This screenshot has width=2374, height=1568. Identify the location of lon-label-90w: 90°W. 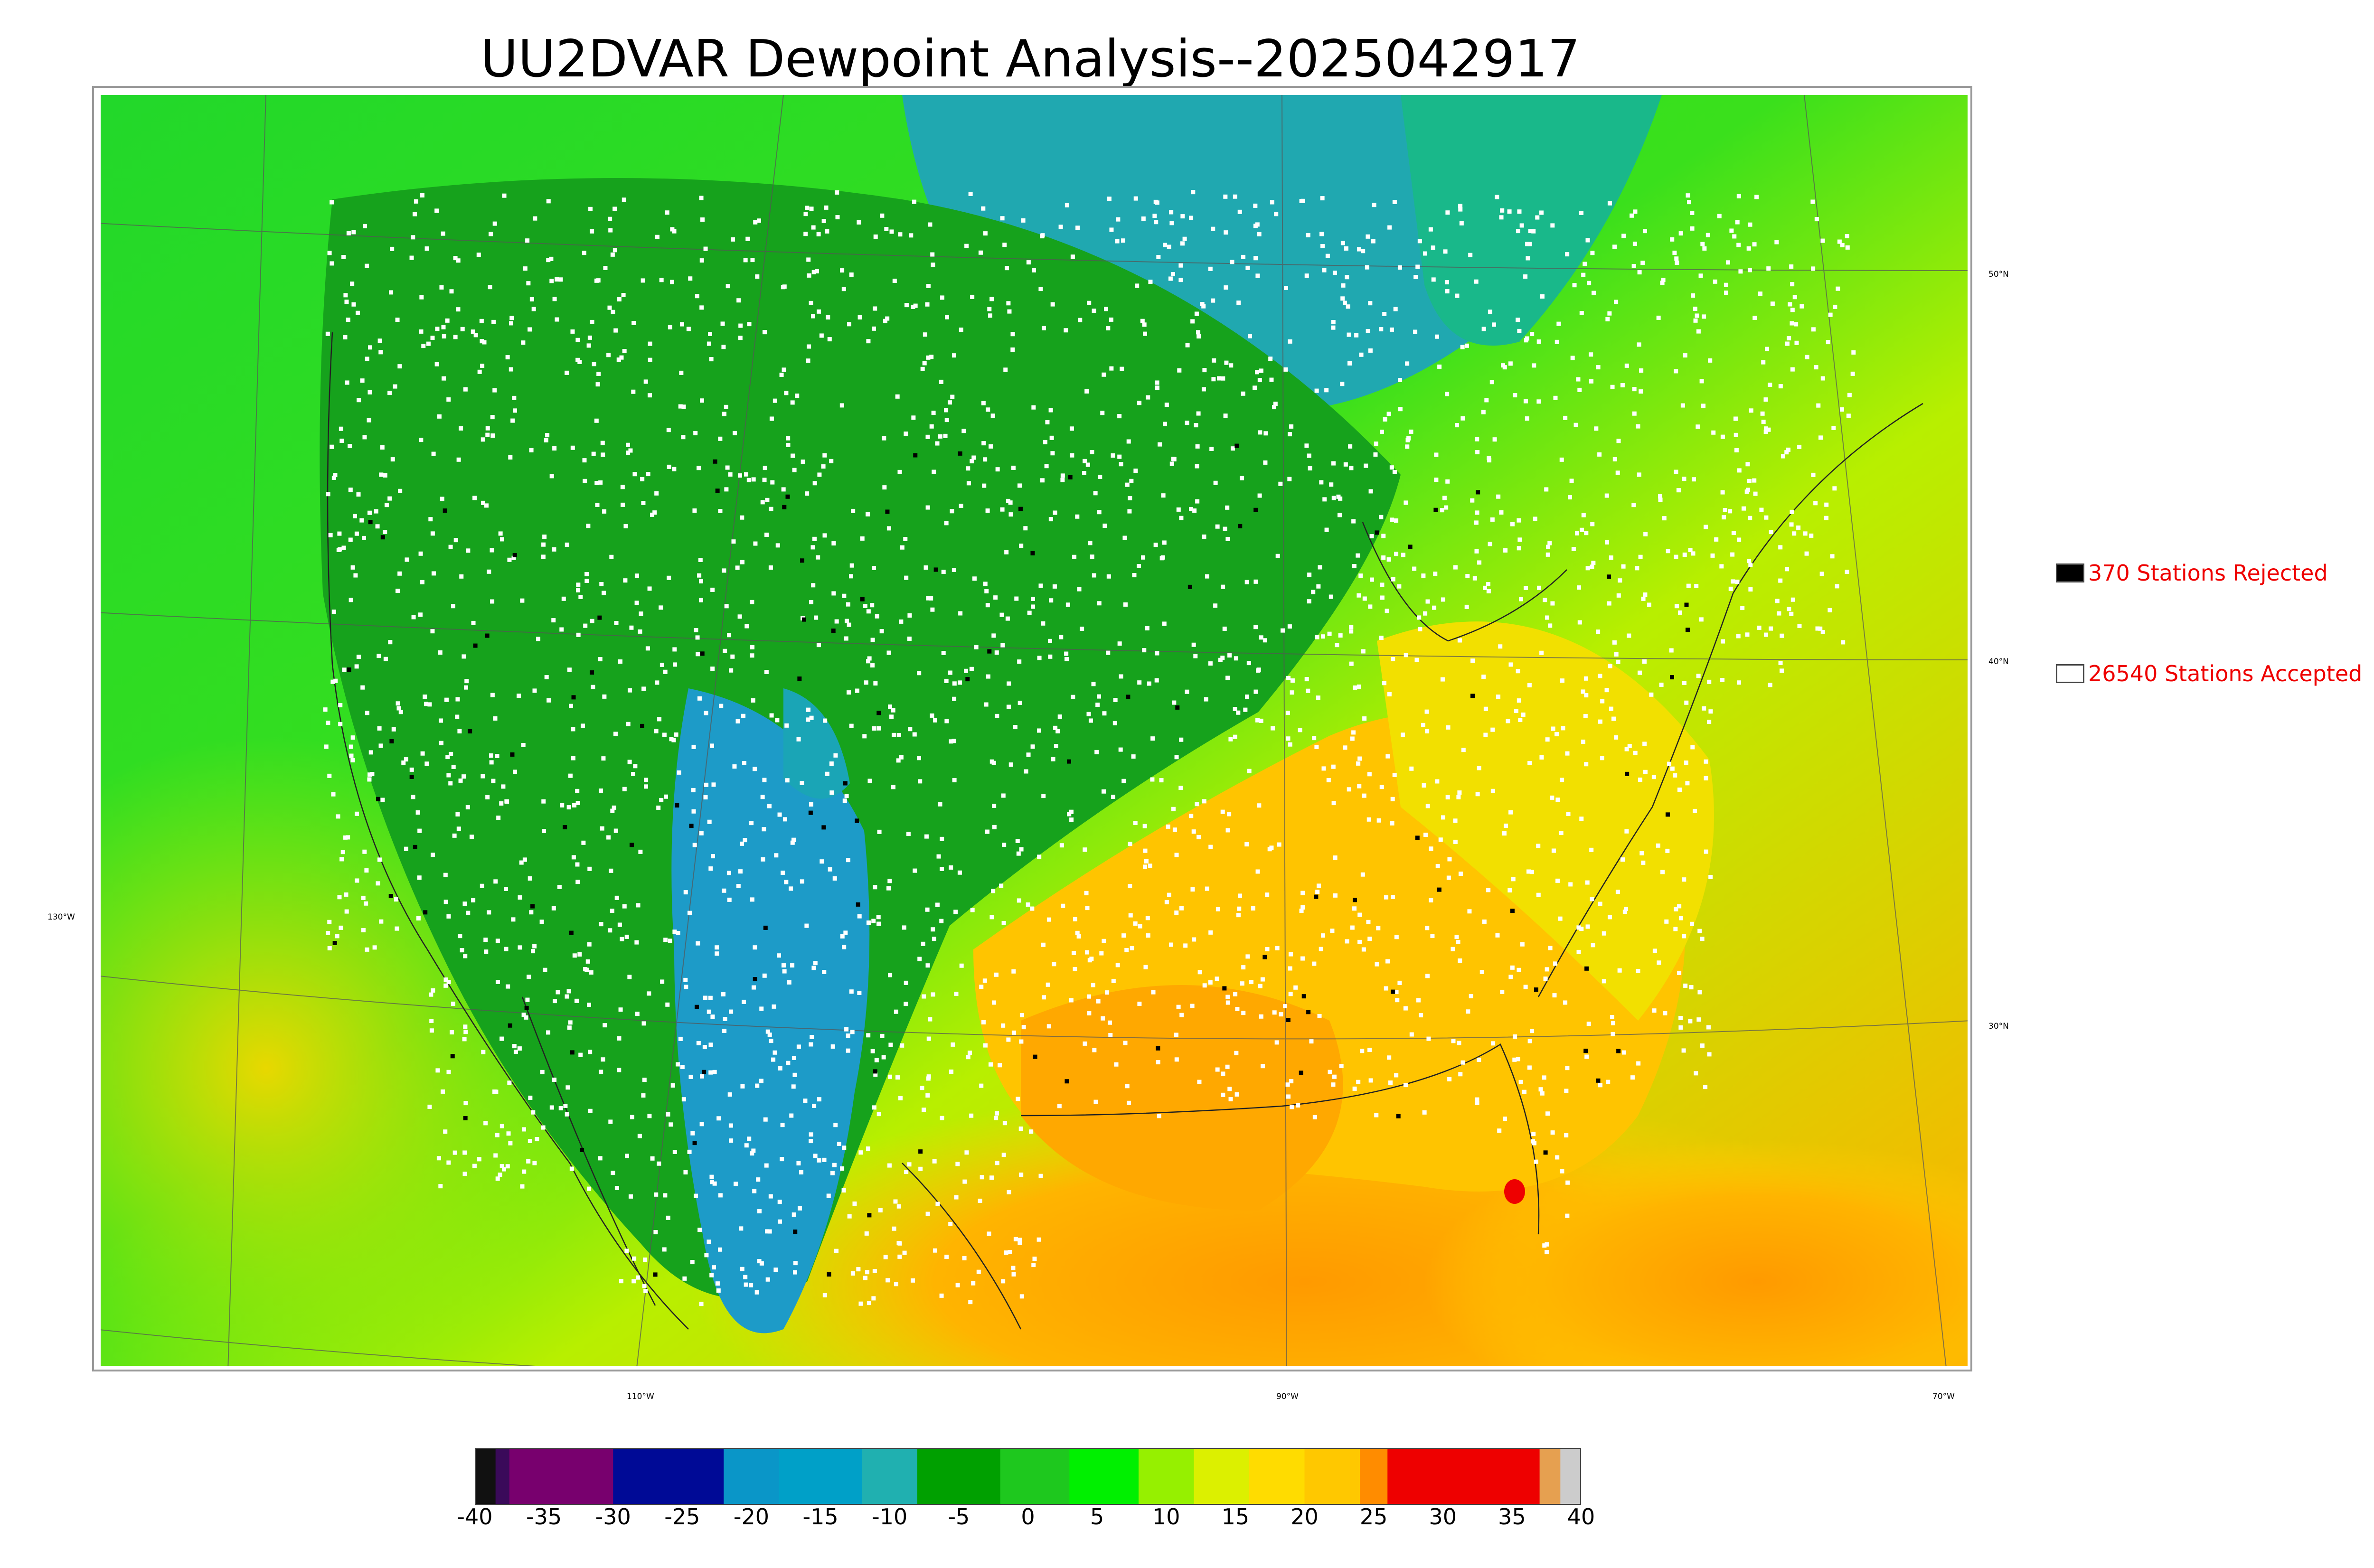
(1287, 1397).